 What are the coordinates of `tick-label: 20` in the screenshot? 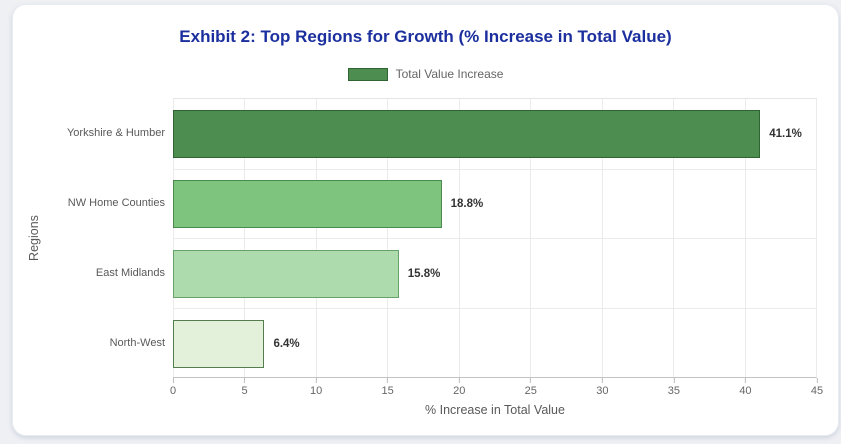 It's located at (459, 391).